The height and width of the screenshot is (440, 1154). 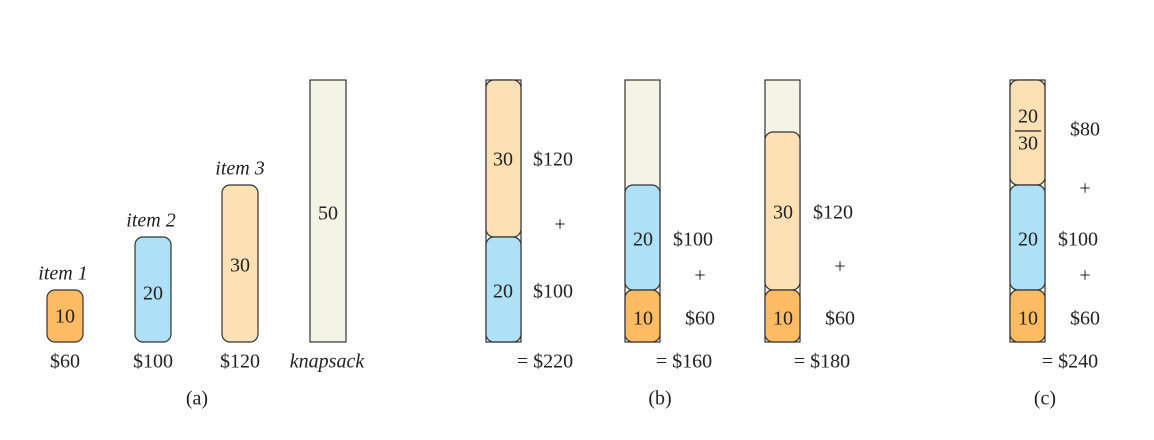 I want to click on fraction-denominator: 30, so click(x=1028, y=144).